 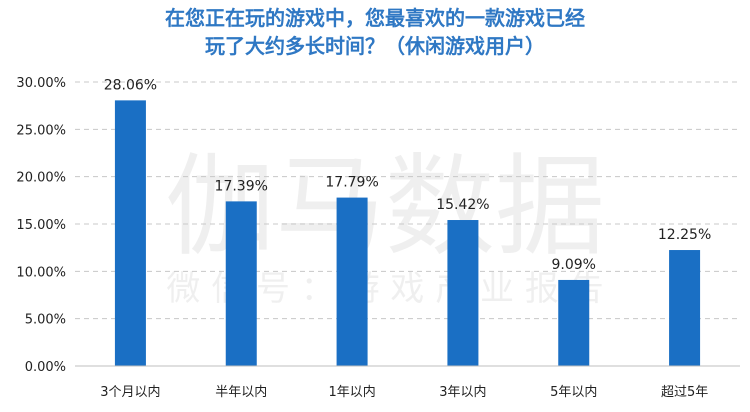 What do you see at coordinates (404, 392) in the screenshot?
I see `x-axis-categories: 3个月以内 半年以内 1年以内 3年以内 5年以内 超过5年` at bounding box center [404, 392].